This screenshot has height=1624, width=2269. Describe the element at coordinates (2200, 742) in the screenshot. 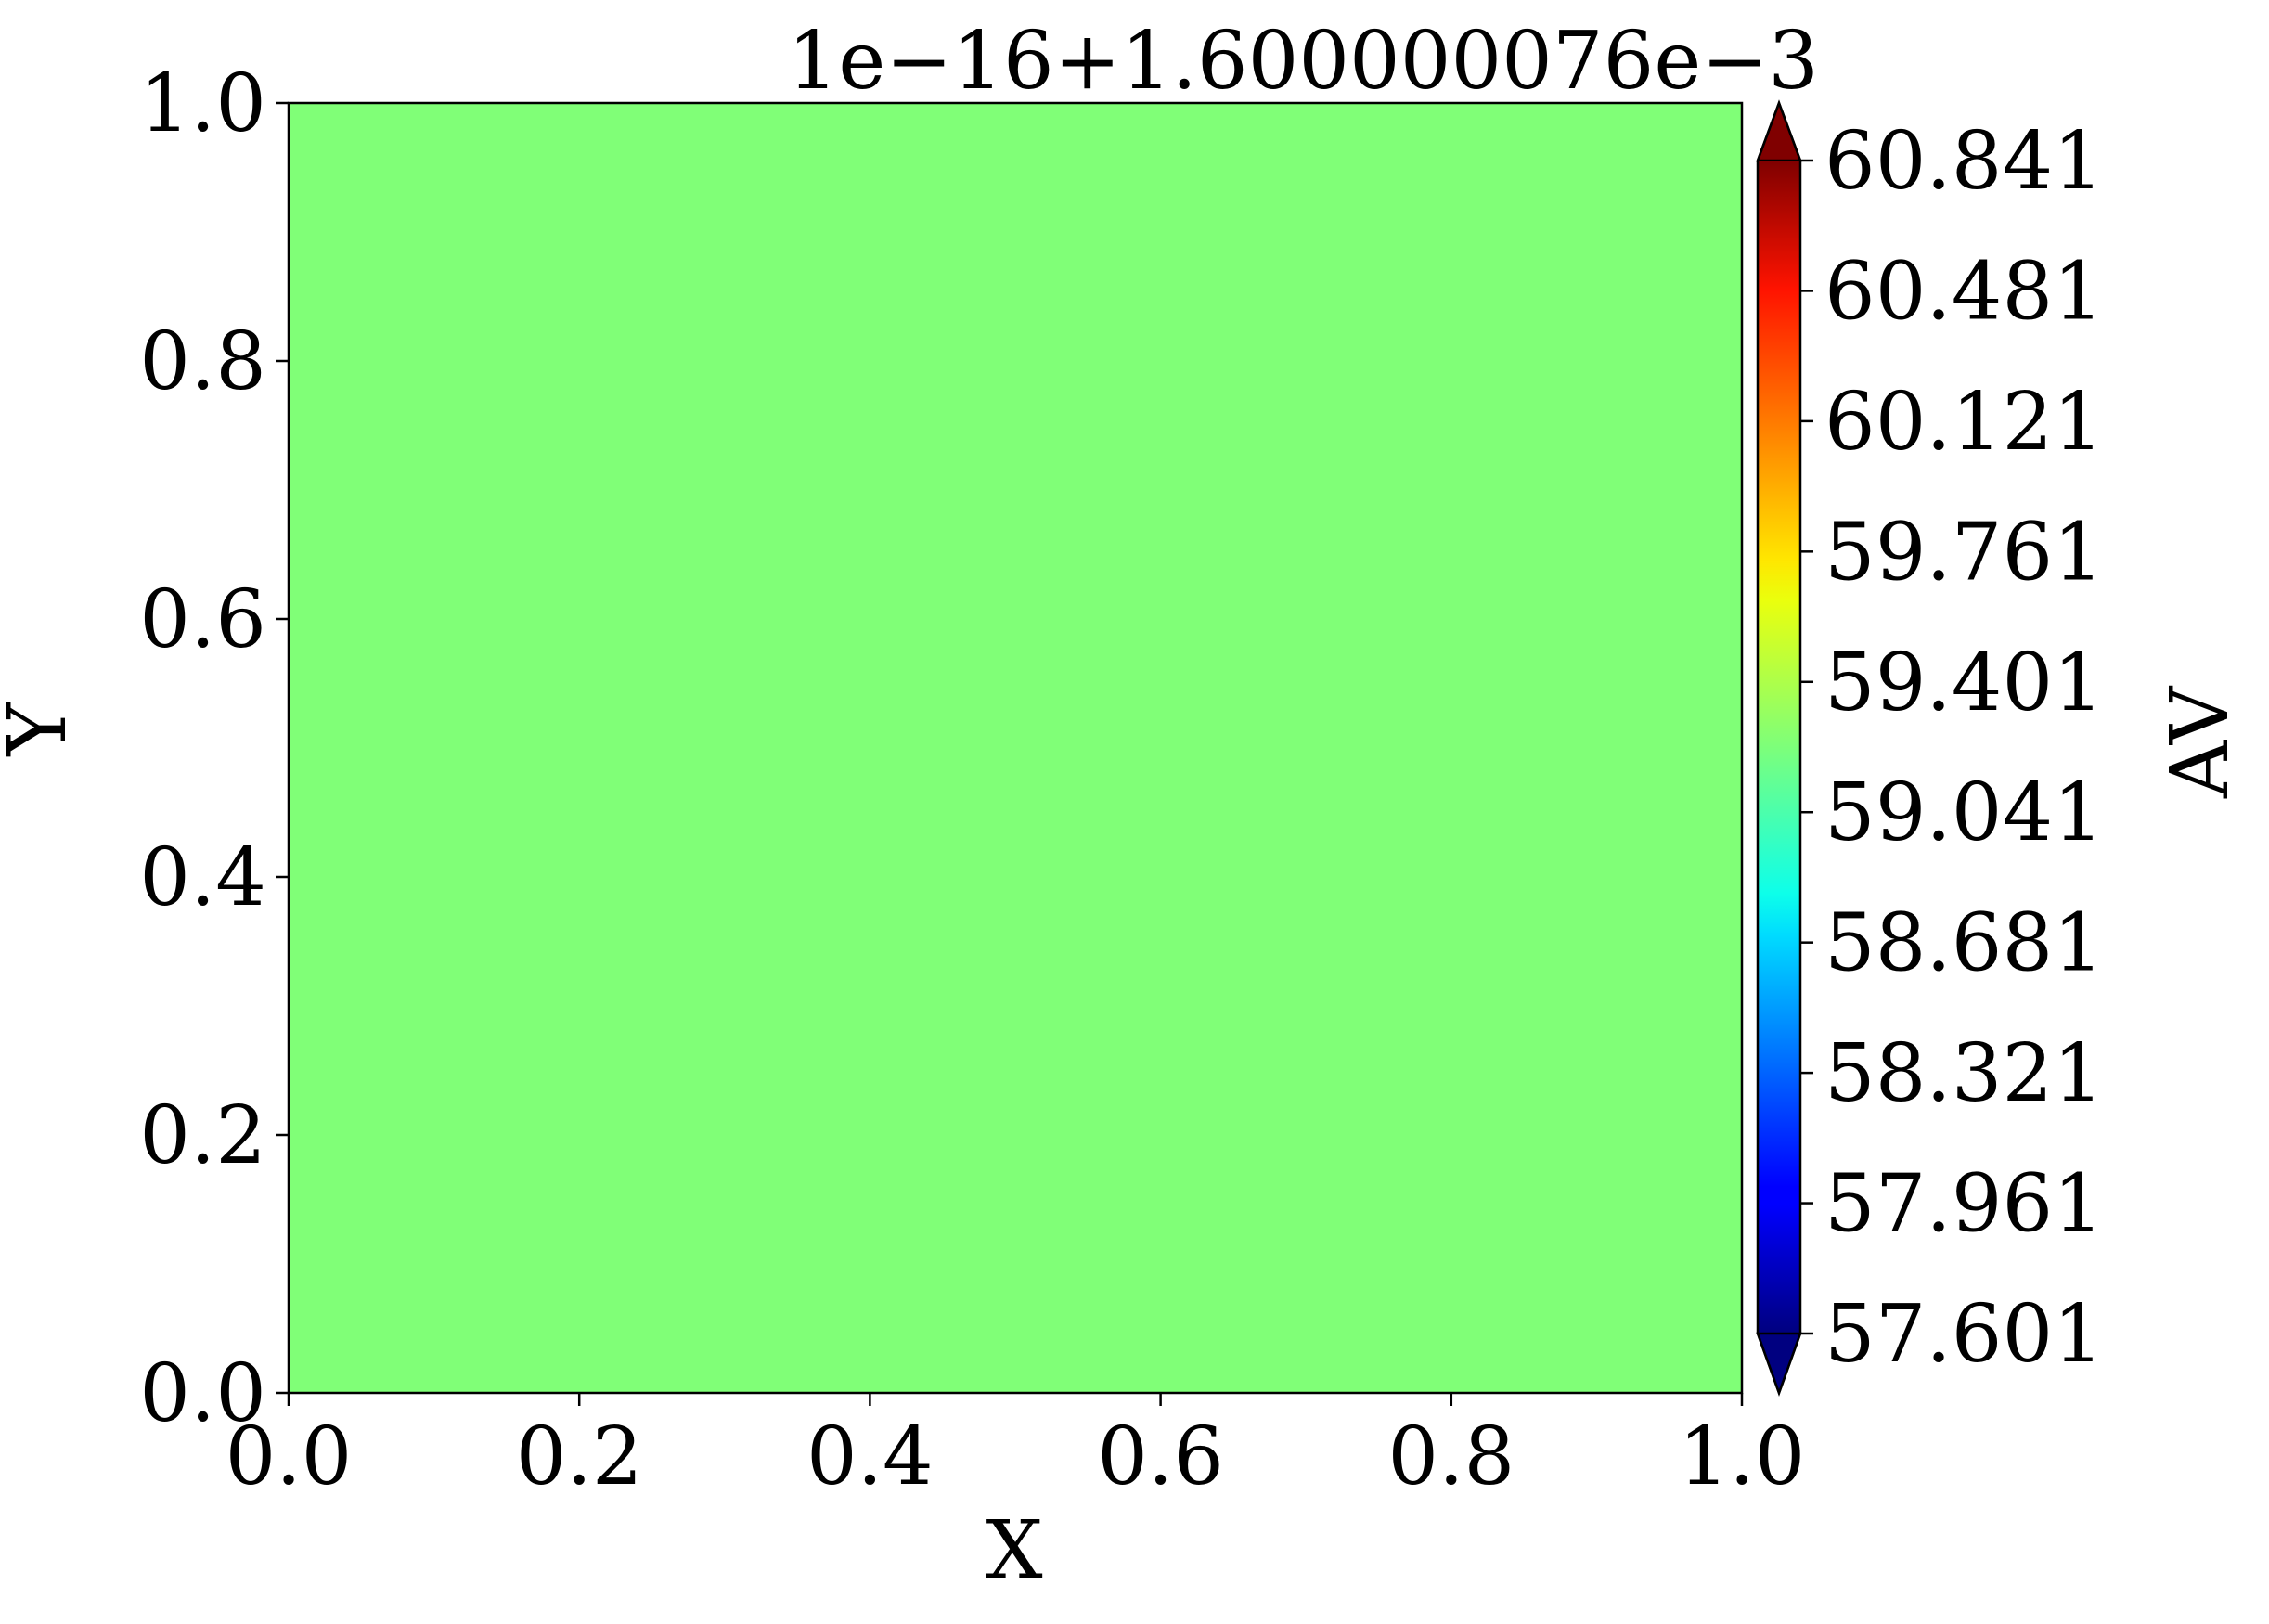

I see `colorbar-label: AV` at that location.